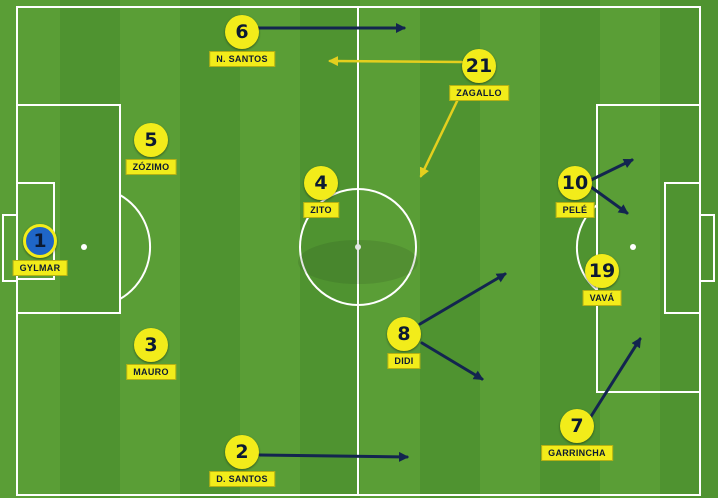 This screenshot has height=498, width=718. What do you see at coordinates (396, 61) in the screenshot?
I see `zagallo-arrow-left` at bounding box center [396, 61].